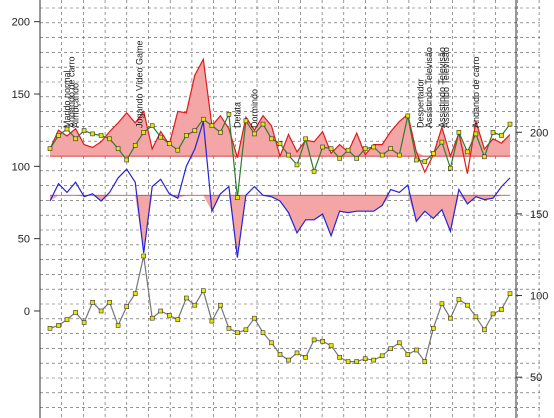  I want to click on event-label: Andando de carro, so click(476, 92).